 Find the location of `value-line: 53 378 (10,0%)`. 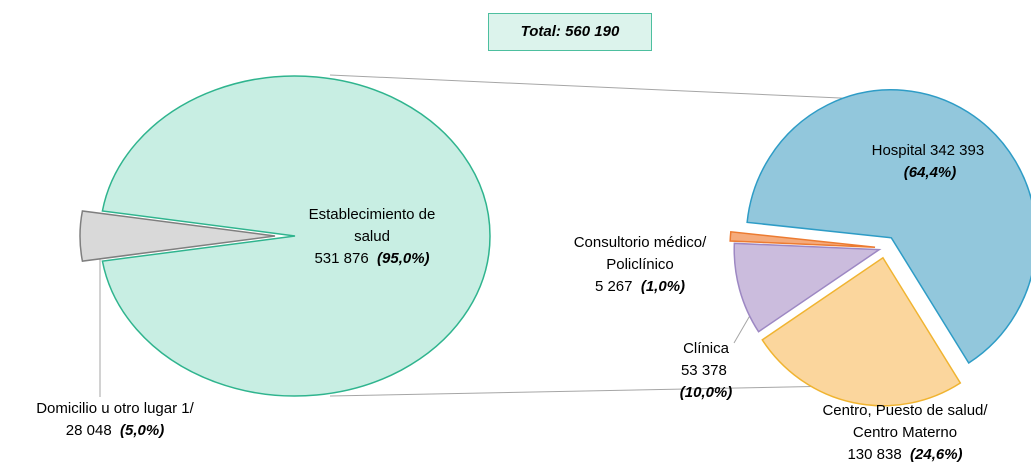

value-line: 53 378 (10,0%) is located at coordinates (706, 382).